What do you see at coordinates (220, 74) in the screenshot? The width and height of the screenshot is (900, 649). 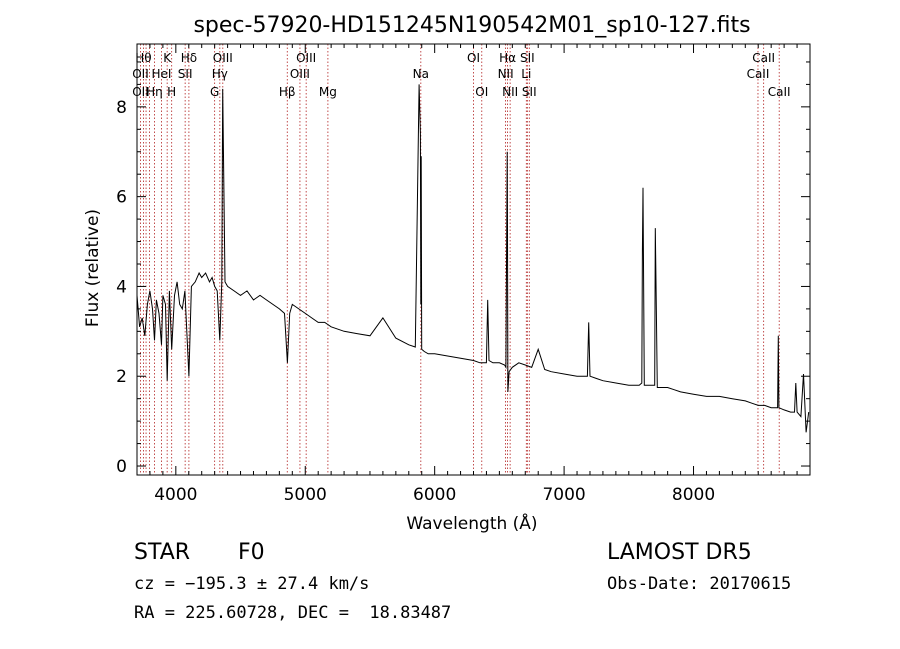 I see `spectral-line-label: Hγ` at bounding box center [220, 74].